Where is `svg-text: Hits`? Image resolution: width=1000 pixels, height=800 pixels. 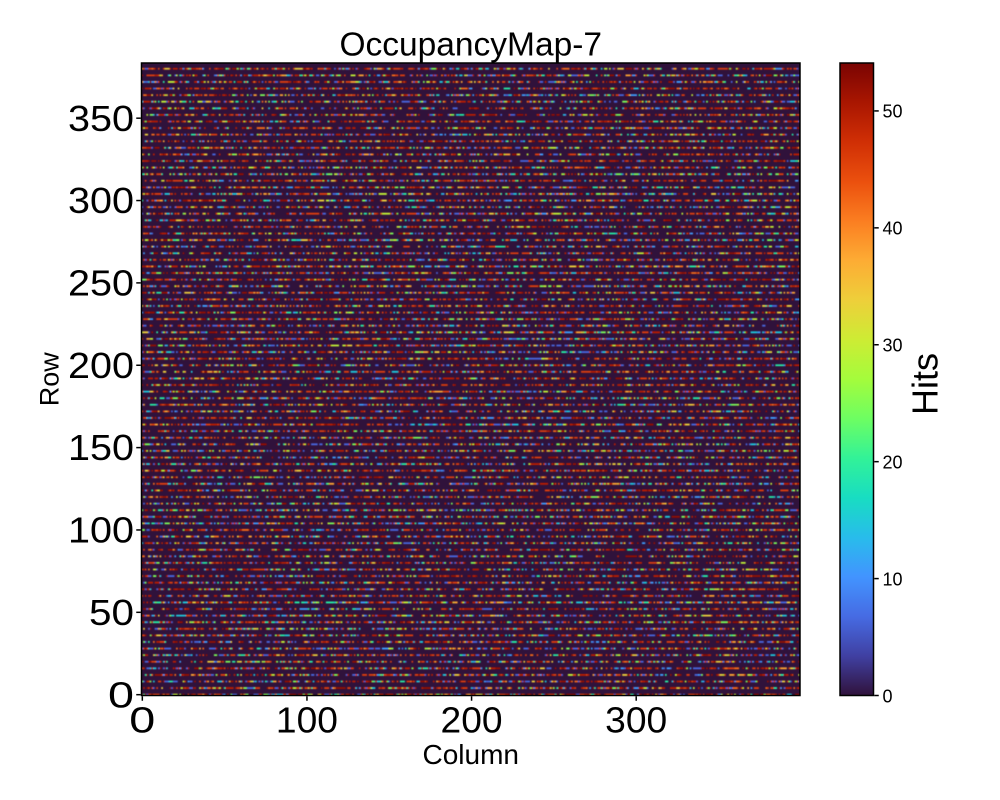
svg-text: Hits is located at coordinates (925, 384).